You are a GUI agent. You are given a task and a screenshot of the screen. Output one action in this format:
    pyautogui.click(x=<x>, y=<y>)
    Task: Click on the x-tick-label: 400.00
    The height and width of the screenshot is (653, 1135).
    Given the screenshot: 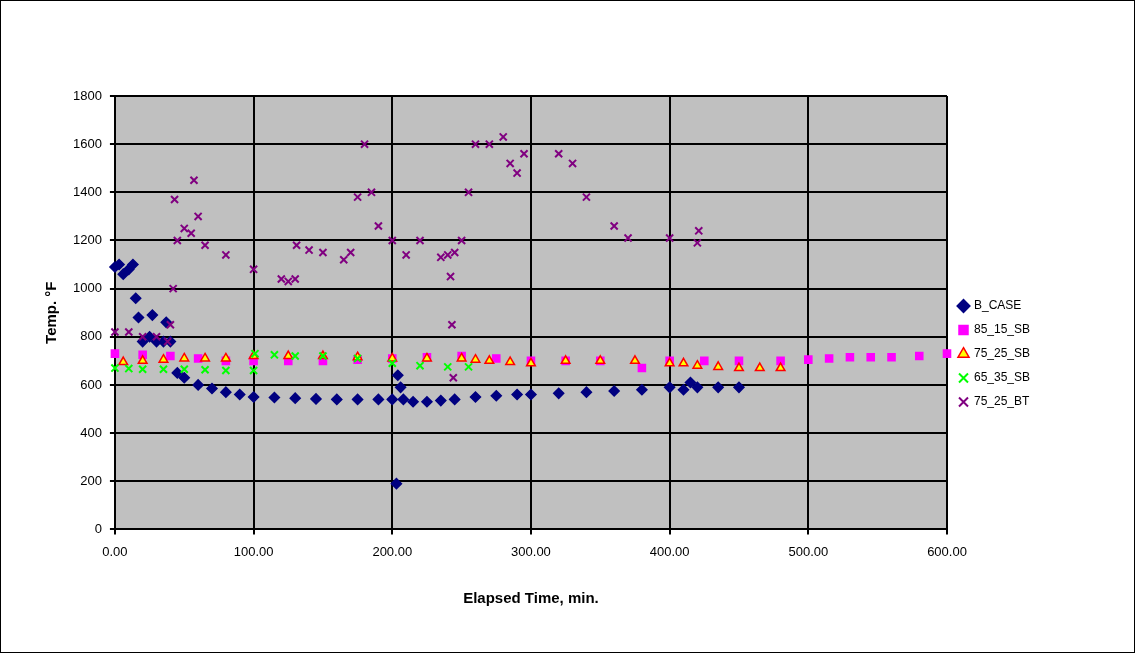 What is the action you would take?
    pyautogui.click(x=669, y=551)
    